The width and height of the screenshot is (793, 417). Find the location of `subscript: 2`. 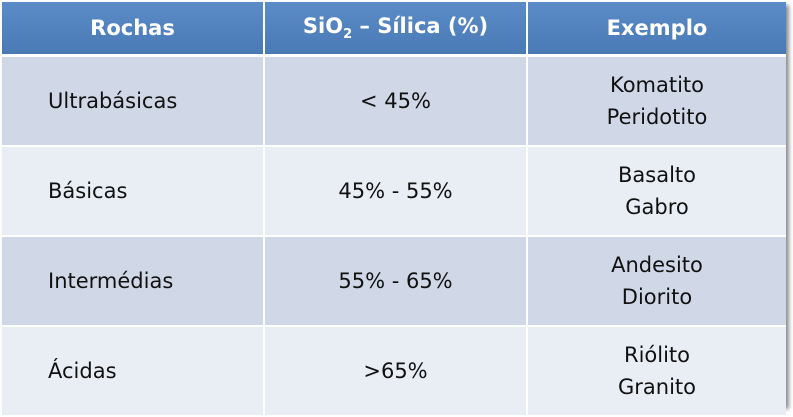

subscript: 2 is located at coordinates (348, 35).